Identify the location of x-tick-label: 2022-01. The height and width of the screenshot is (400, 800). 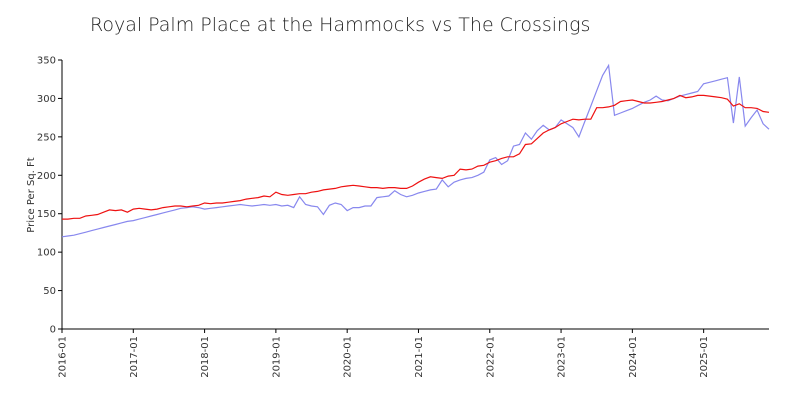
(490, 357).